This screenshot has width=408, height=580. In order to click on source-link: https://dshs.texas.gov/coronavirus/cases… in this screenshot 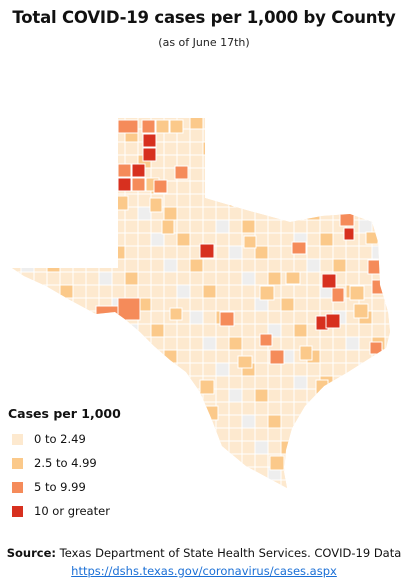, I will do `click(204, 571)`.